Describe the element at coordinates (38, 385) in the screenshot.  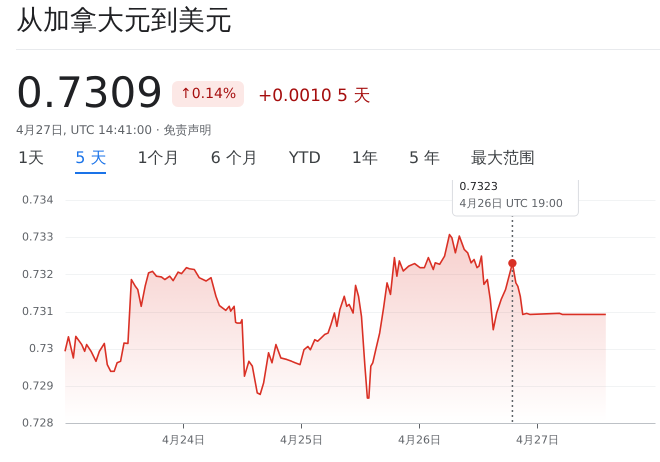
I see `y-tick-label: 0.729` at that location.